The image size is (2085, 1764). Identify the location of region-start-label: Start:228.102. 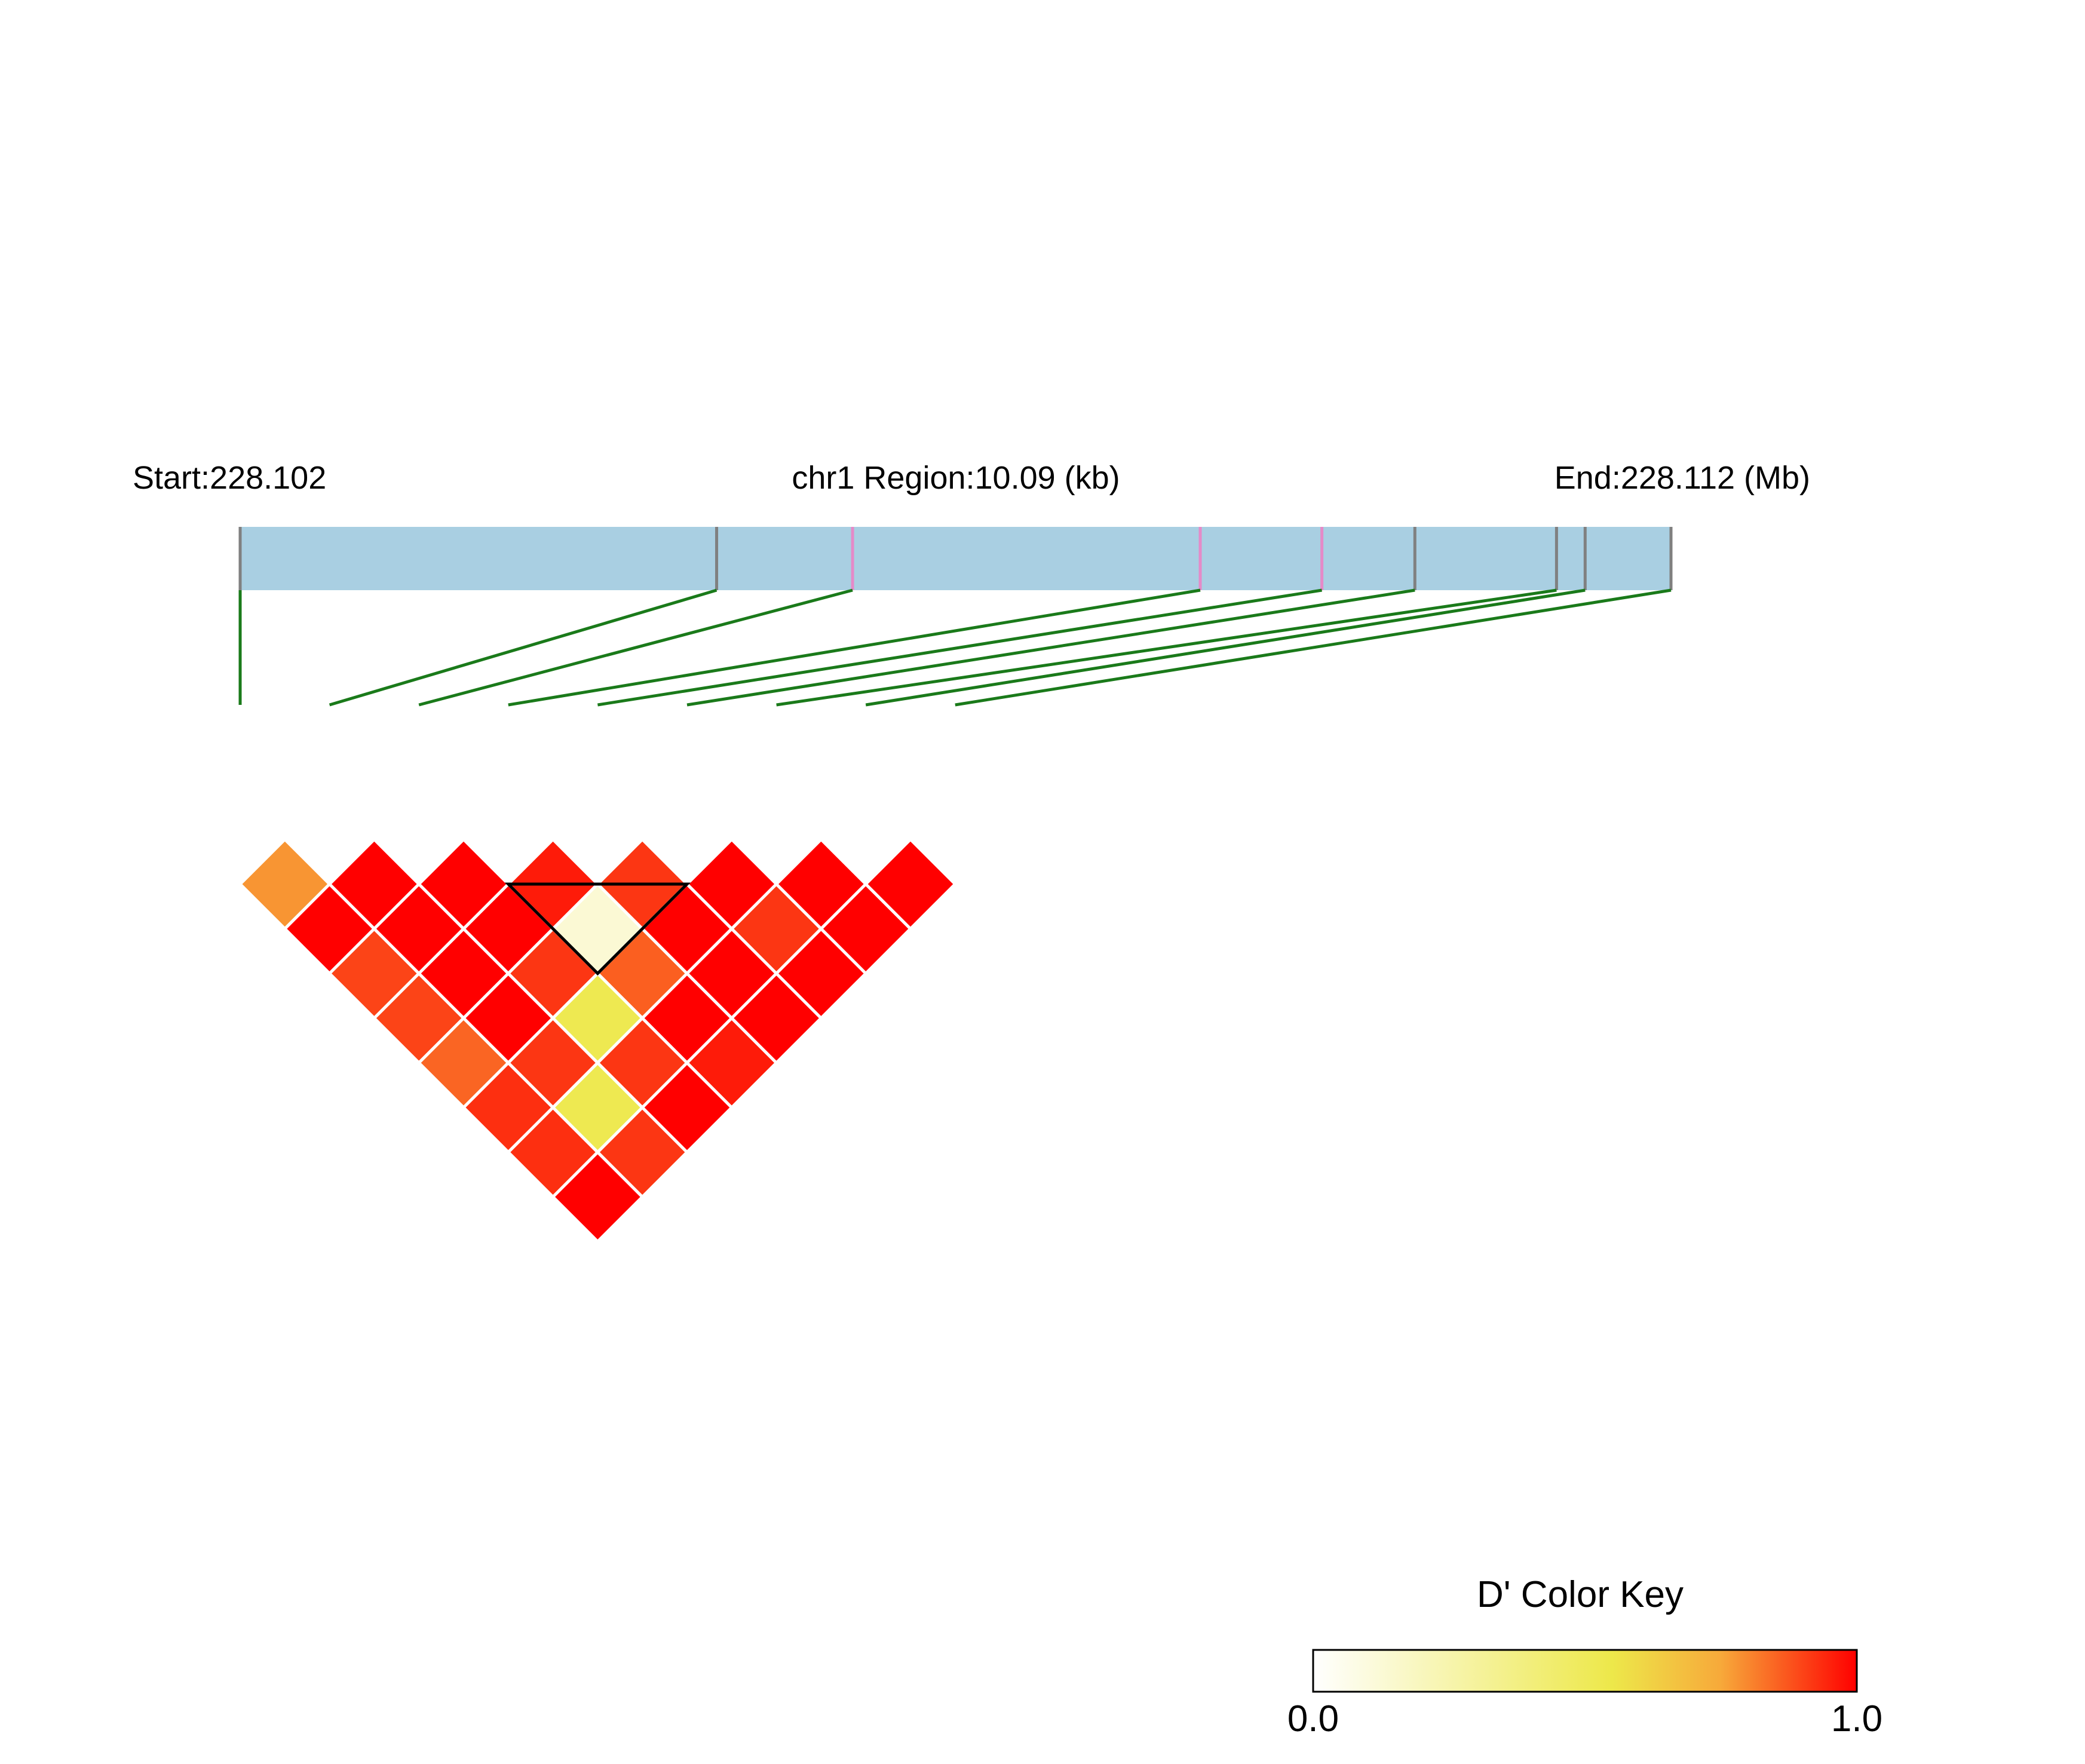
(230, 478).